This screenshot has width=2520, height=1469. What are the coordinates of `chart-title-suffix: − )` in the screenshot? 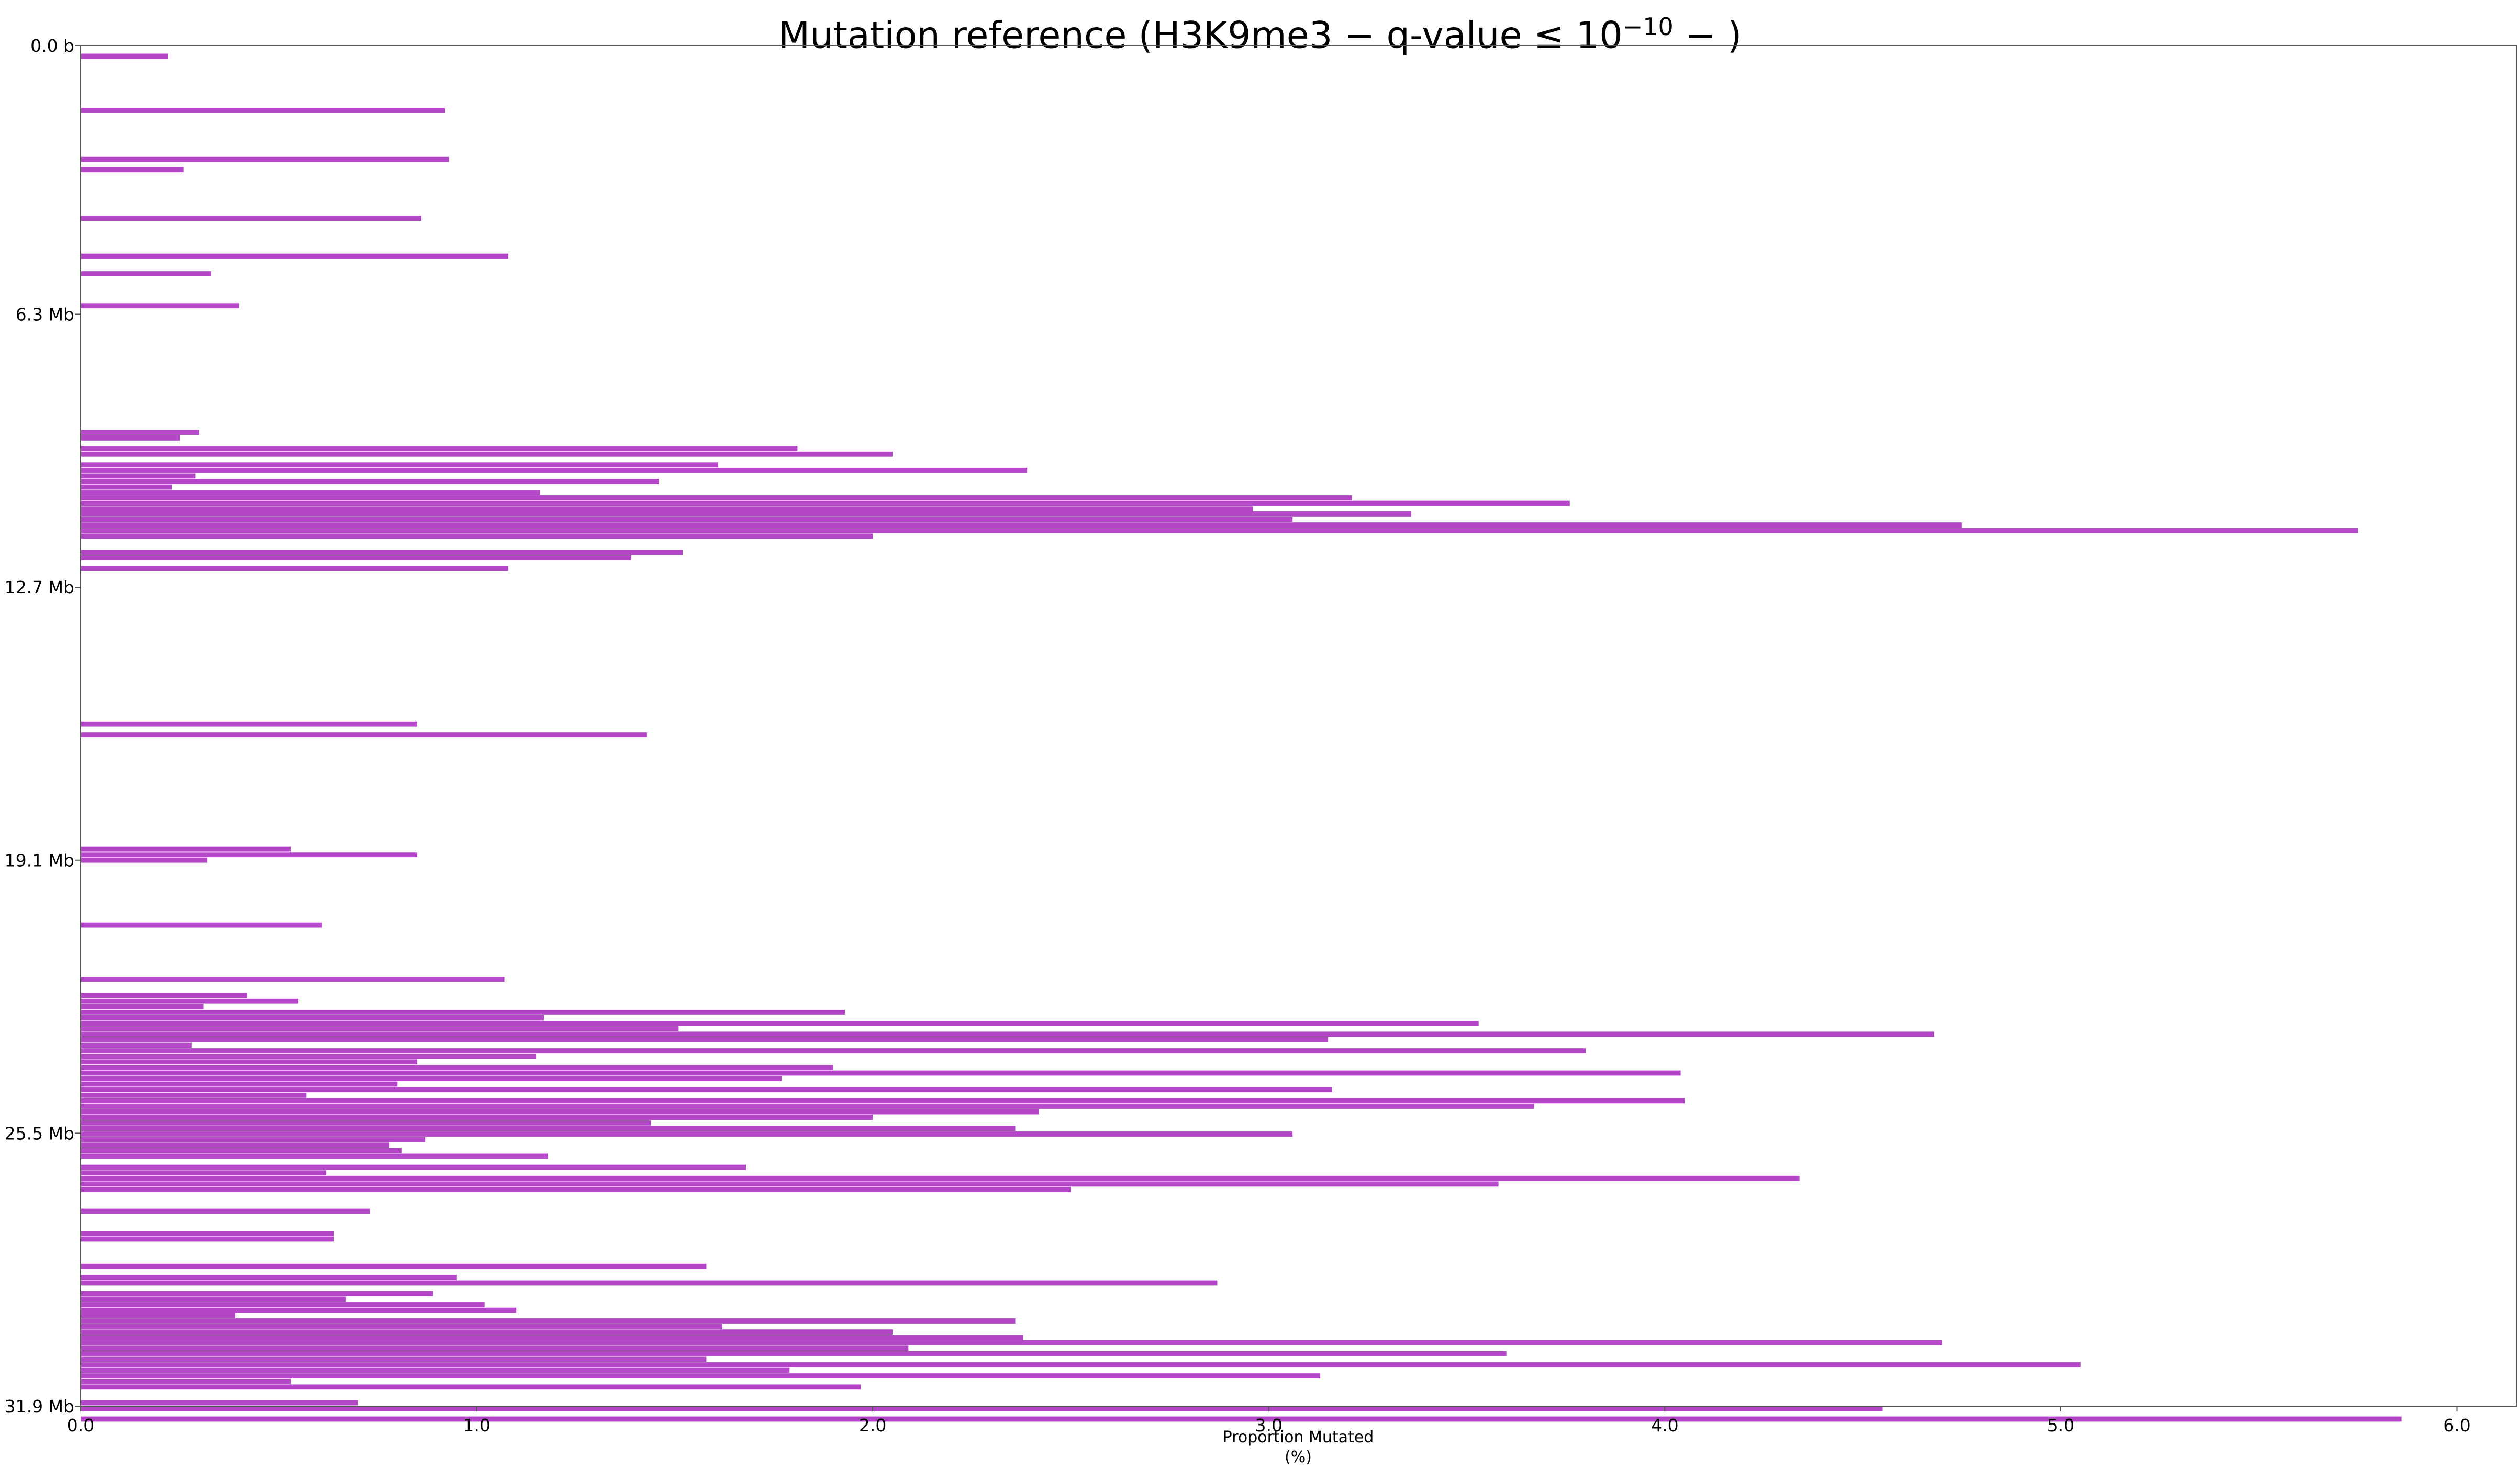 It's located at (1707, 35).